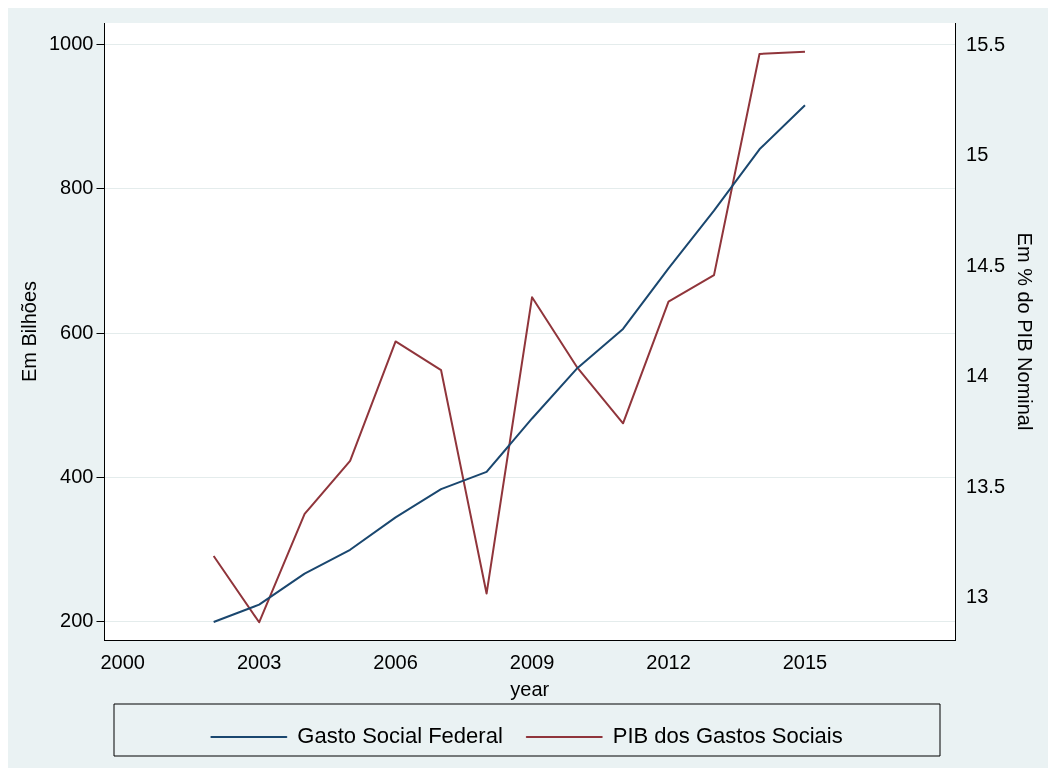  Describe the element at coordinates (986, 43) in the screenshot. I see `y2-tick-label: 15.5` at that location.